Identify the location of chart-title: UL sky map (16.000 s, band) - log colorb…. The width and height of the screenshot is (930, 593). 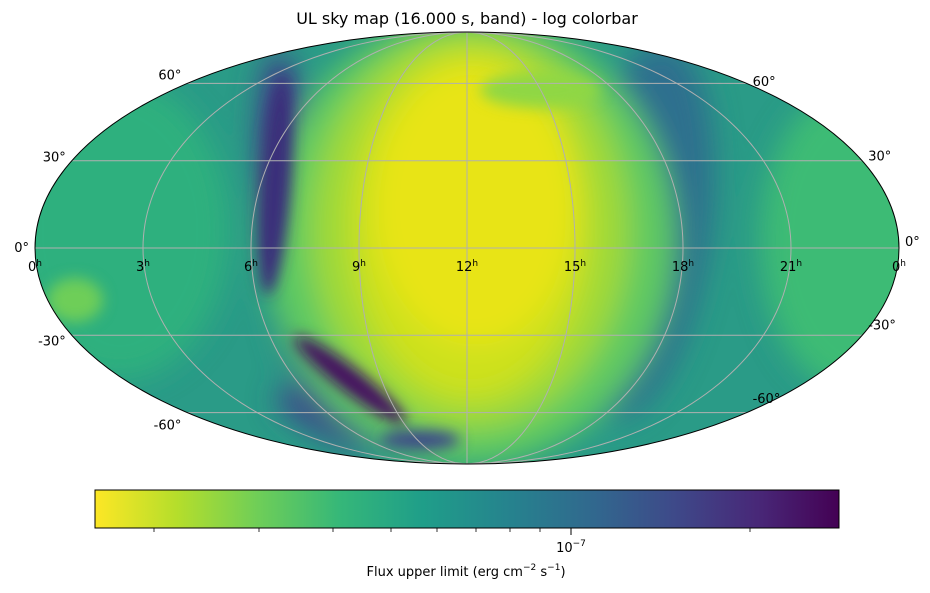
(467, 18).